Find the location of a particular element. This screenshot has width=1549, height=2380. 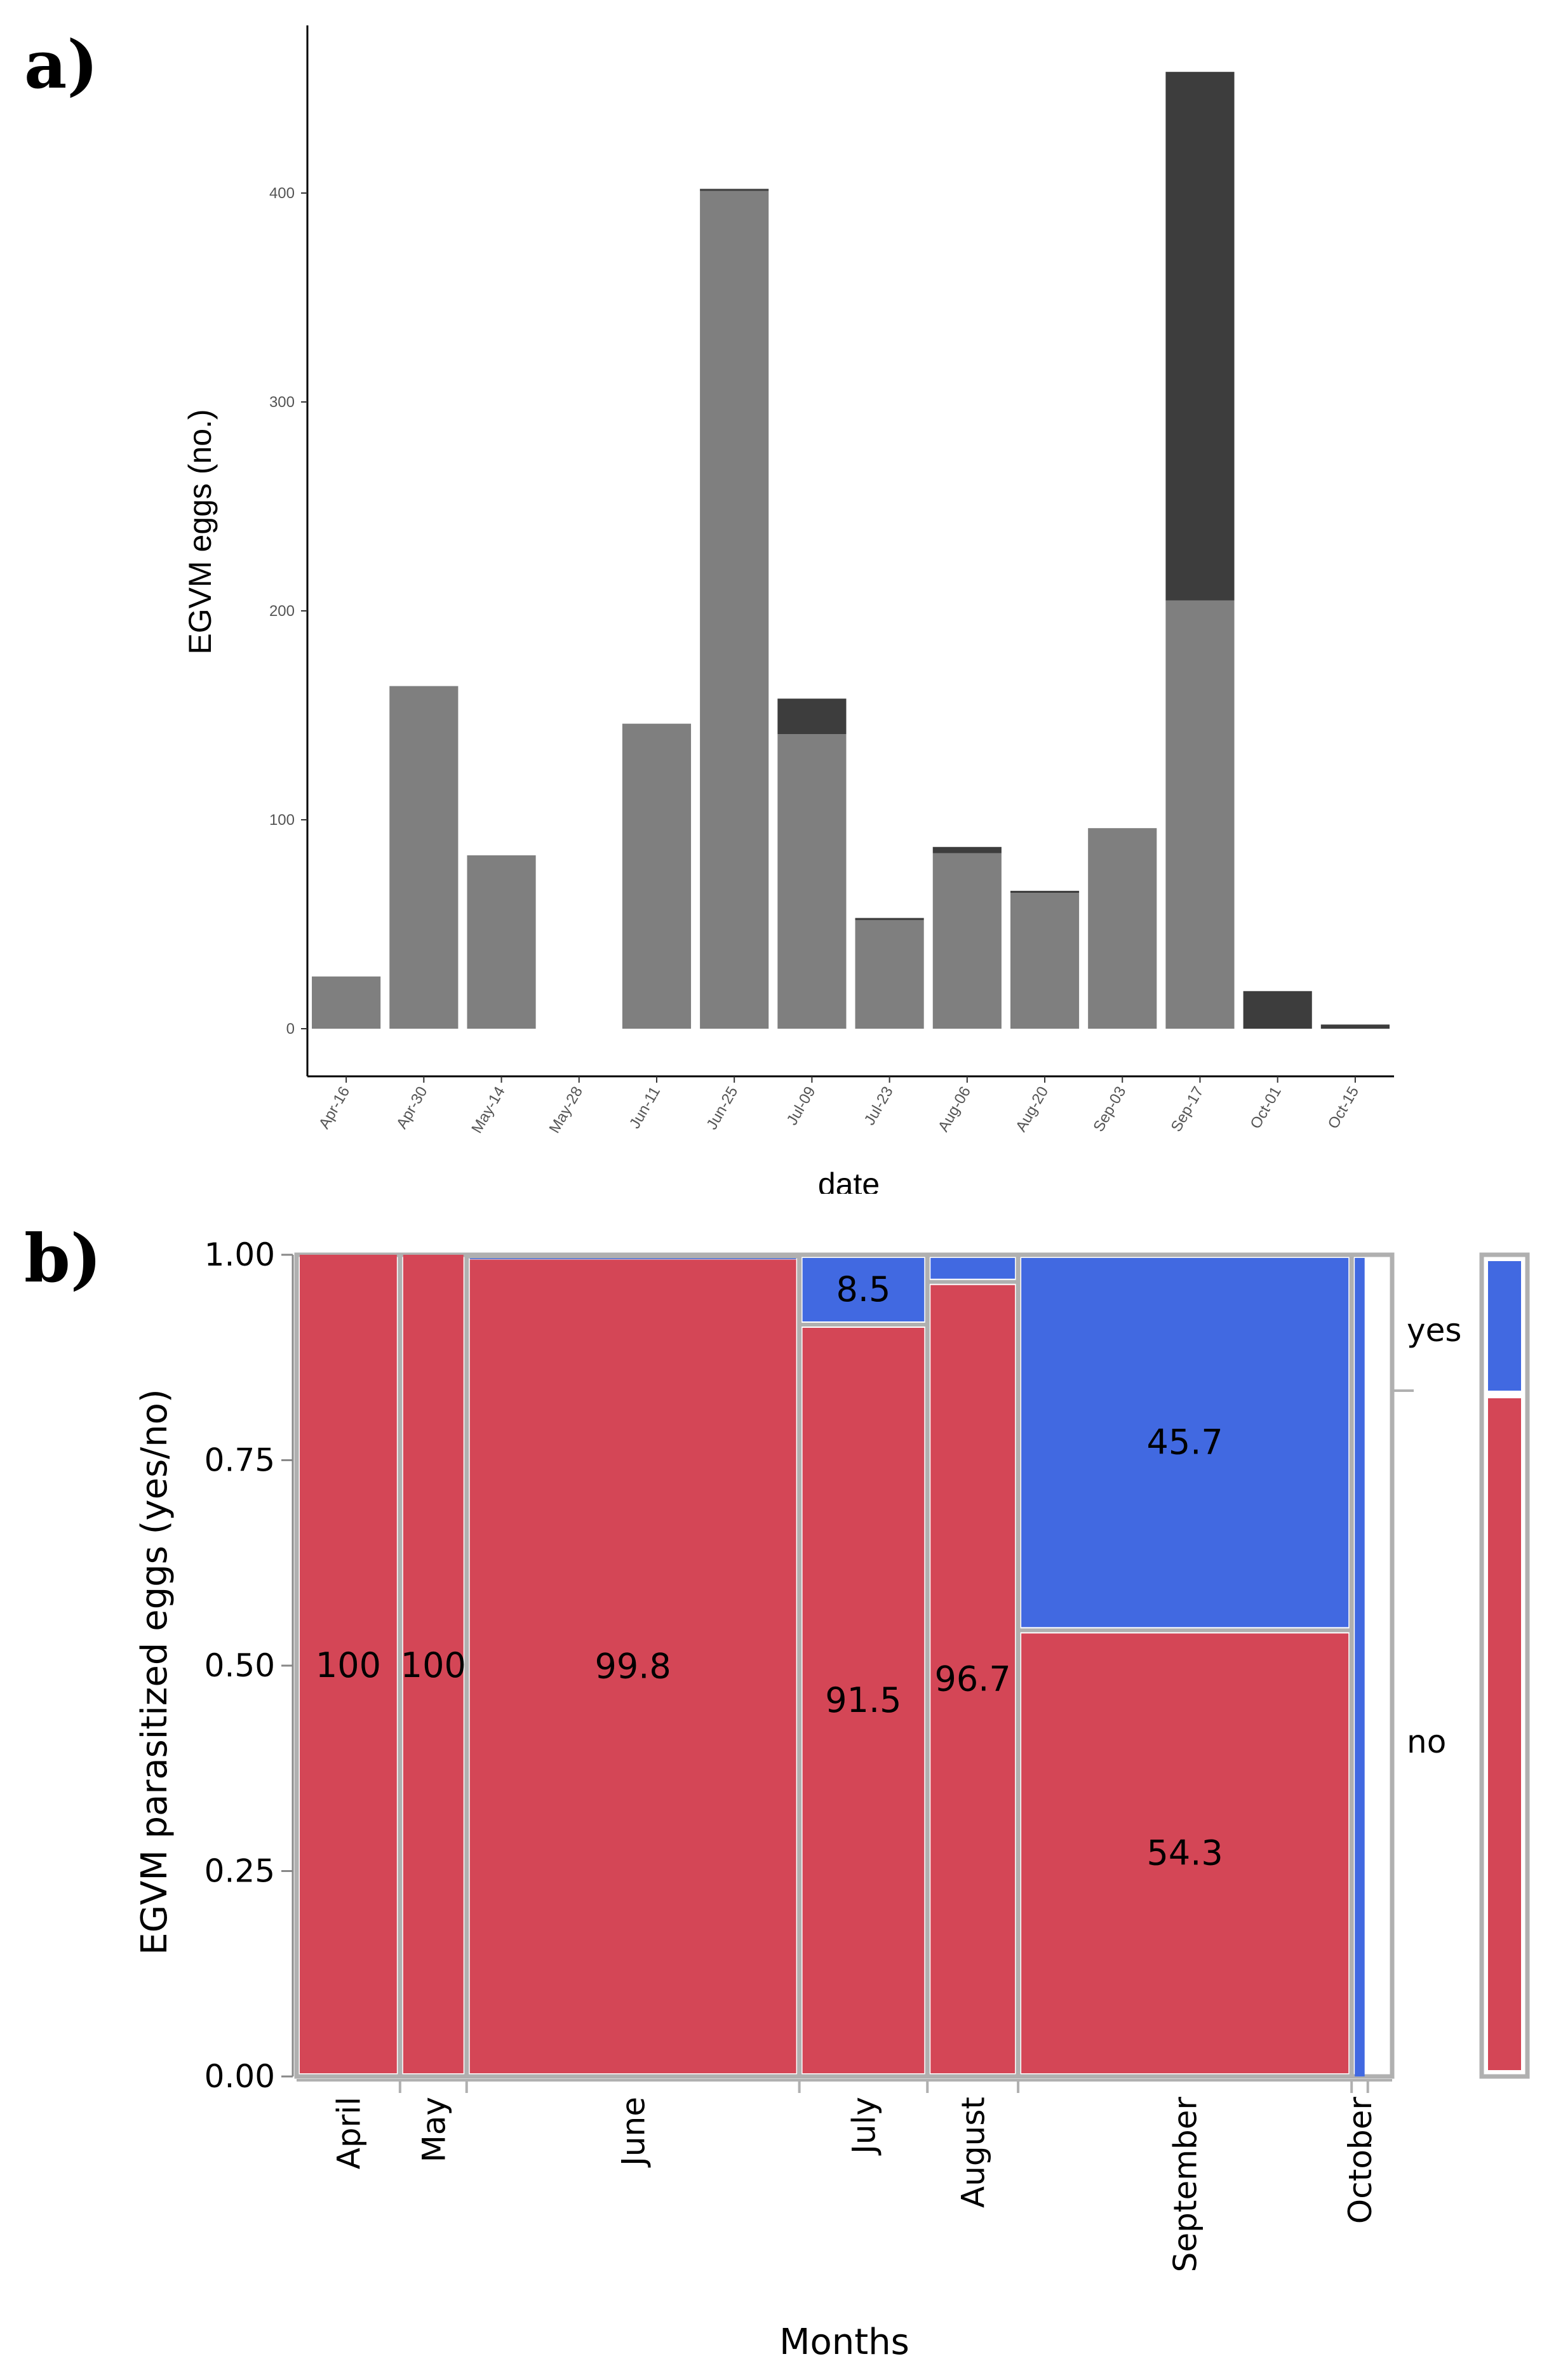

y-tick-label: 200 is located at coordinates (282, 611).